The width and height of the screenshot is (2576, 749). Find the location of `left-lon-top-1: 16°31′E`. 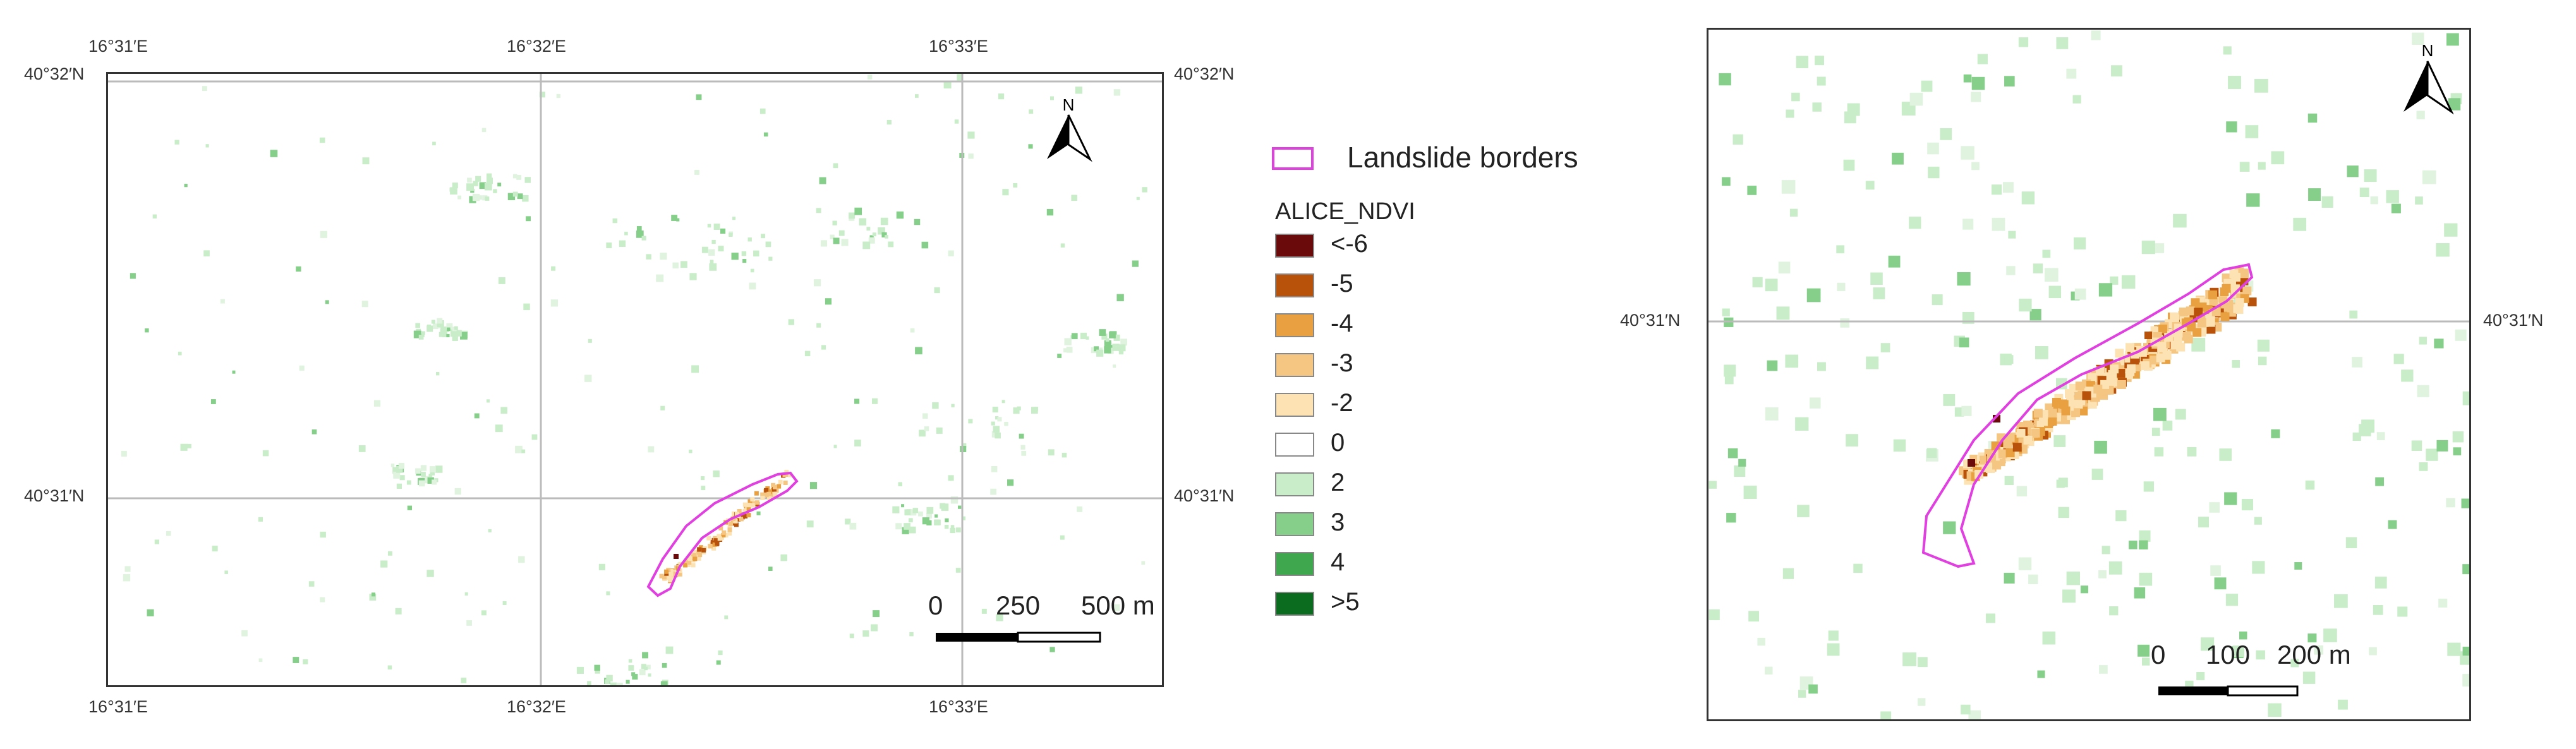

left-lon-top-1: 16°31′E is located at coordinates (118, 46).